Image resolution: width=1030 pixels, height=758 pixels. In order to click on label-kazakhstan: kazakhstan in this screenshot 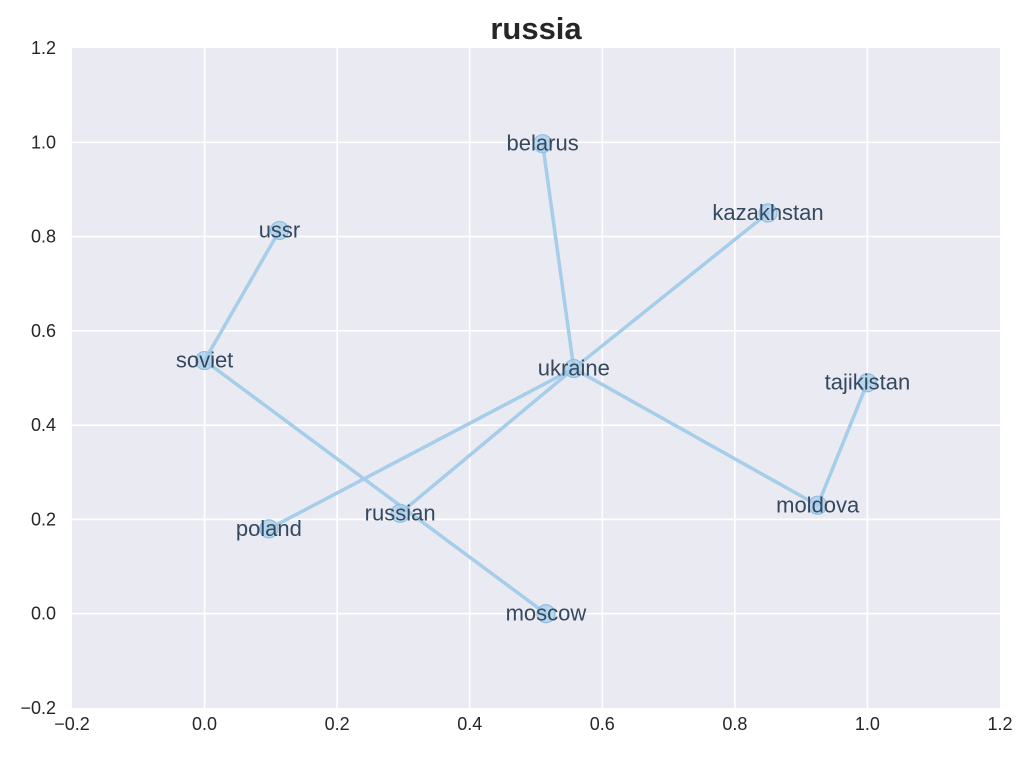, I will do `click(767, 212)`.